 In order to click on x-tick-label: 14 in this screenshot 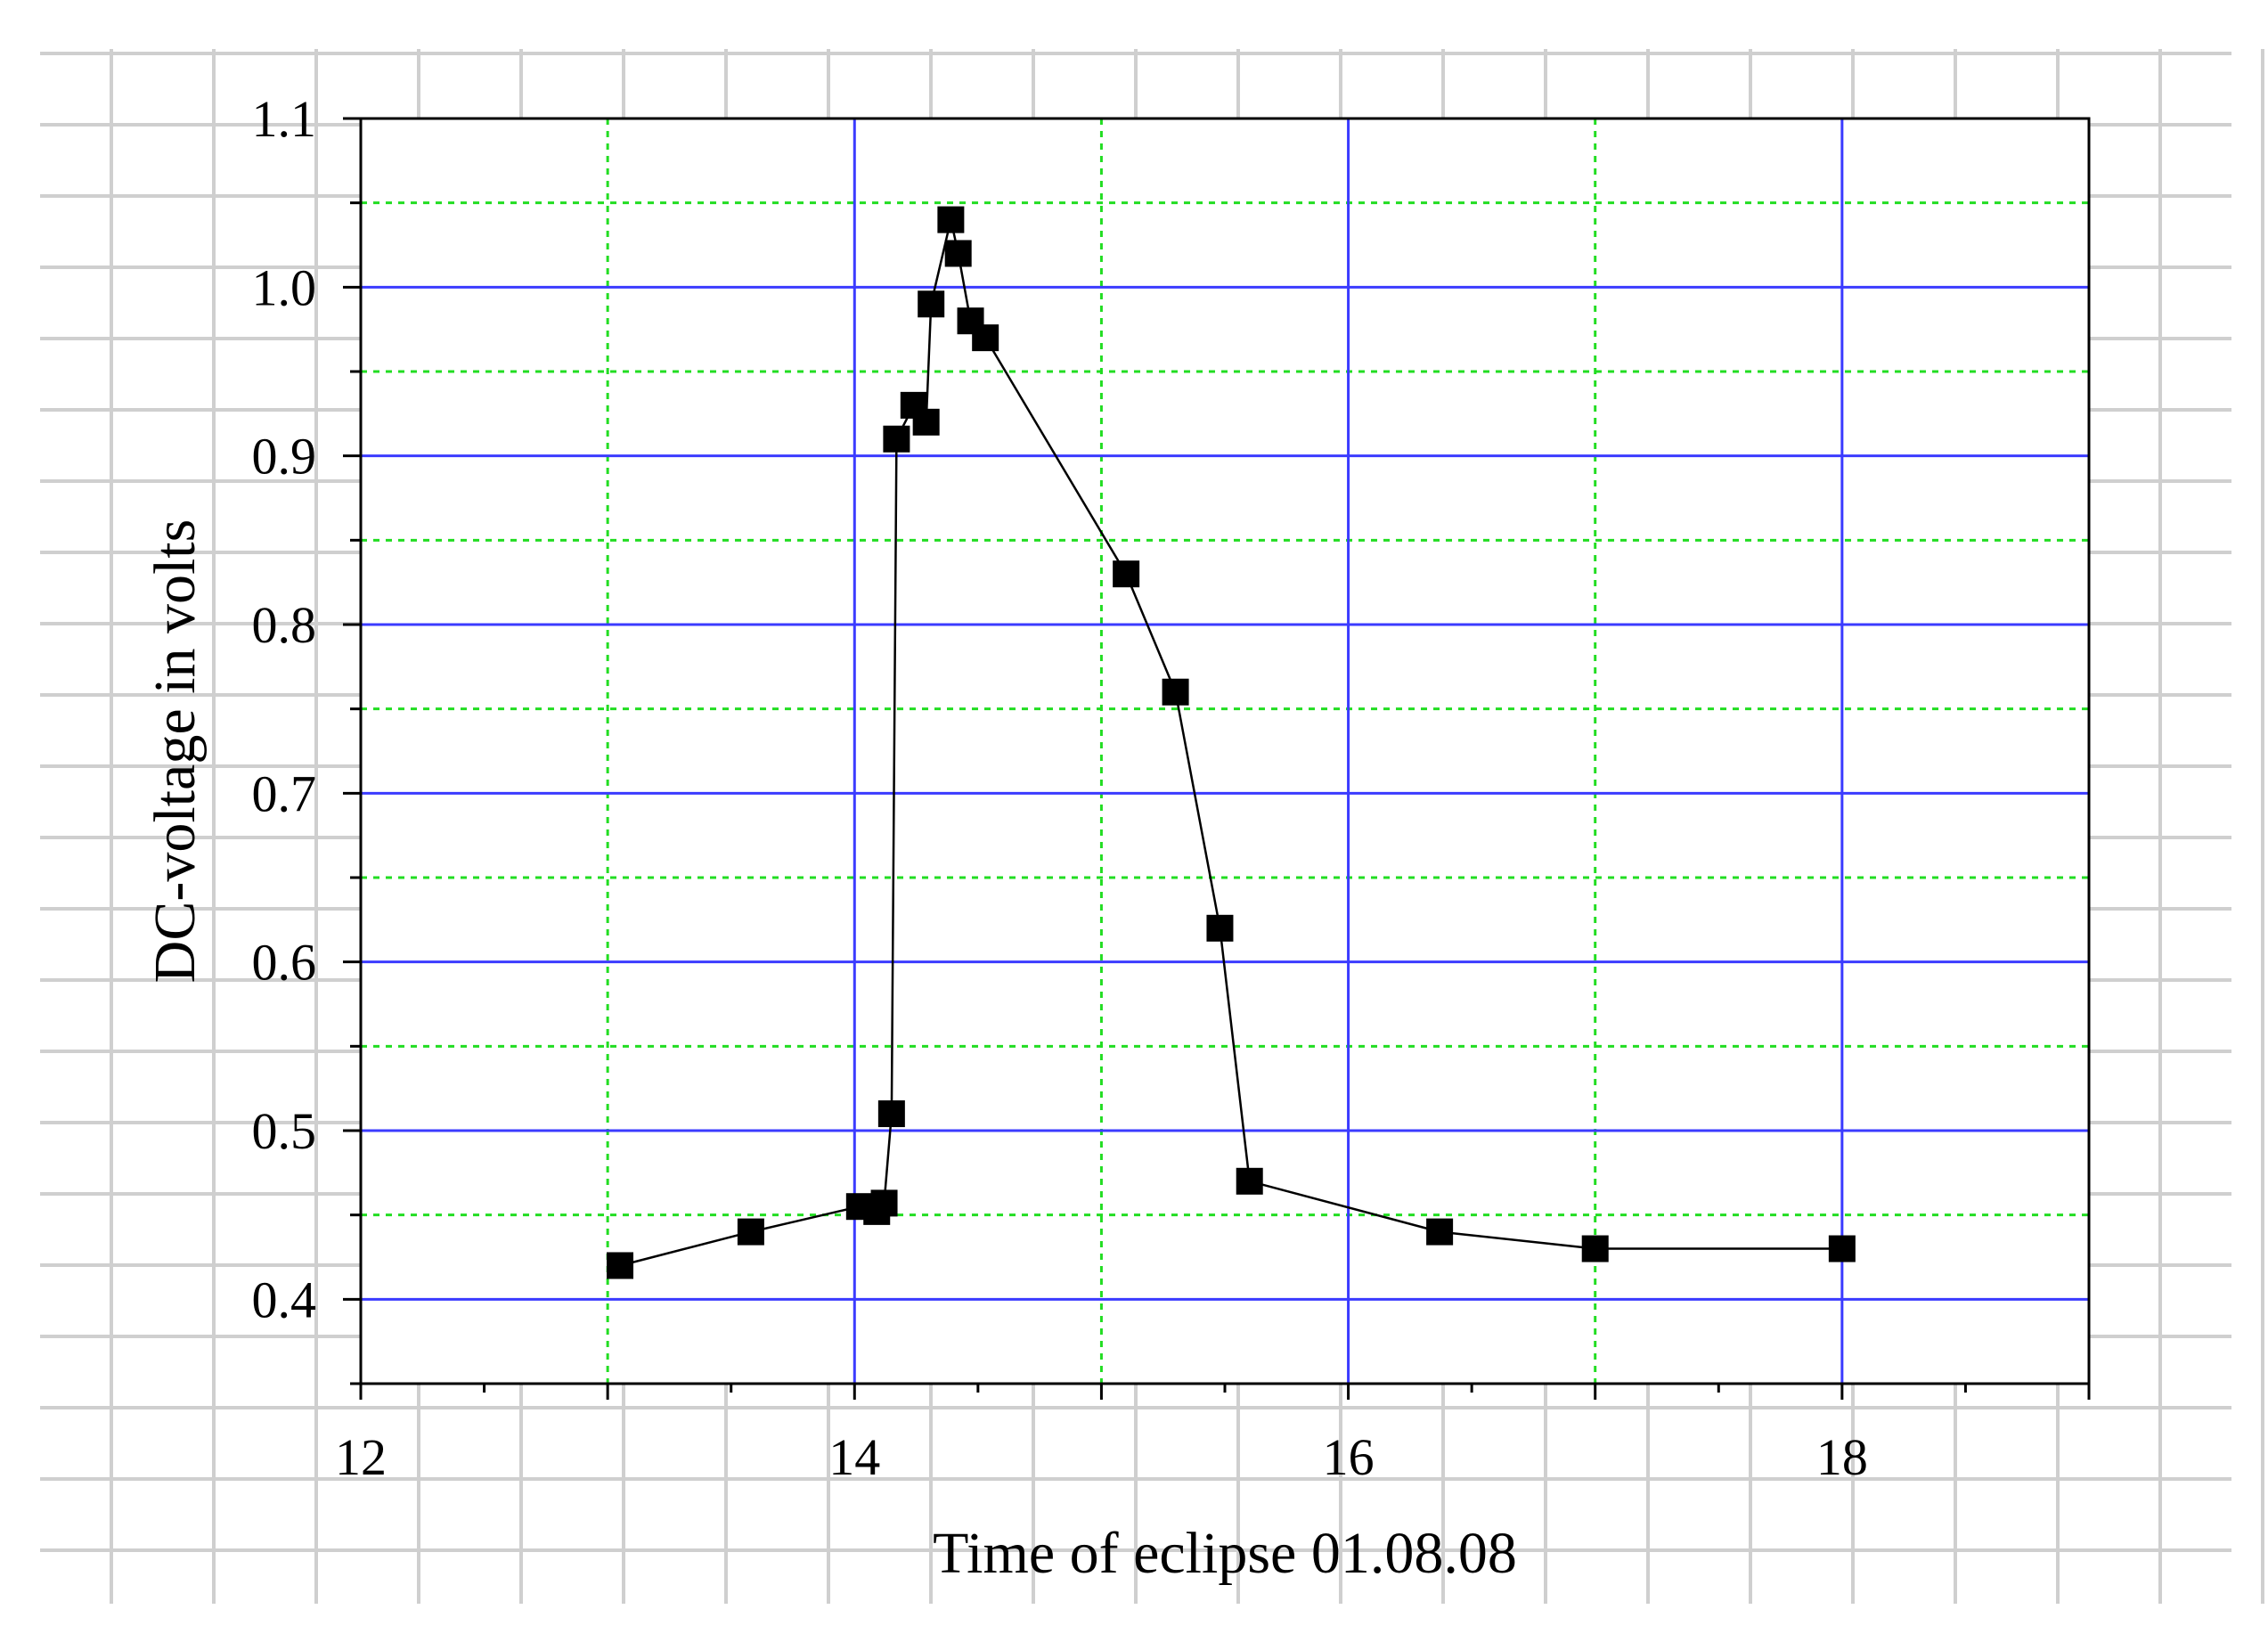, I will do `click(854, 1457)`.